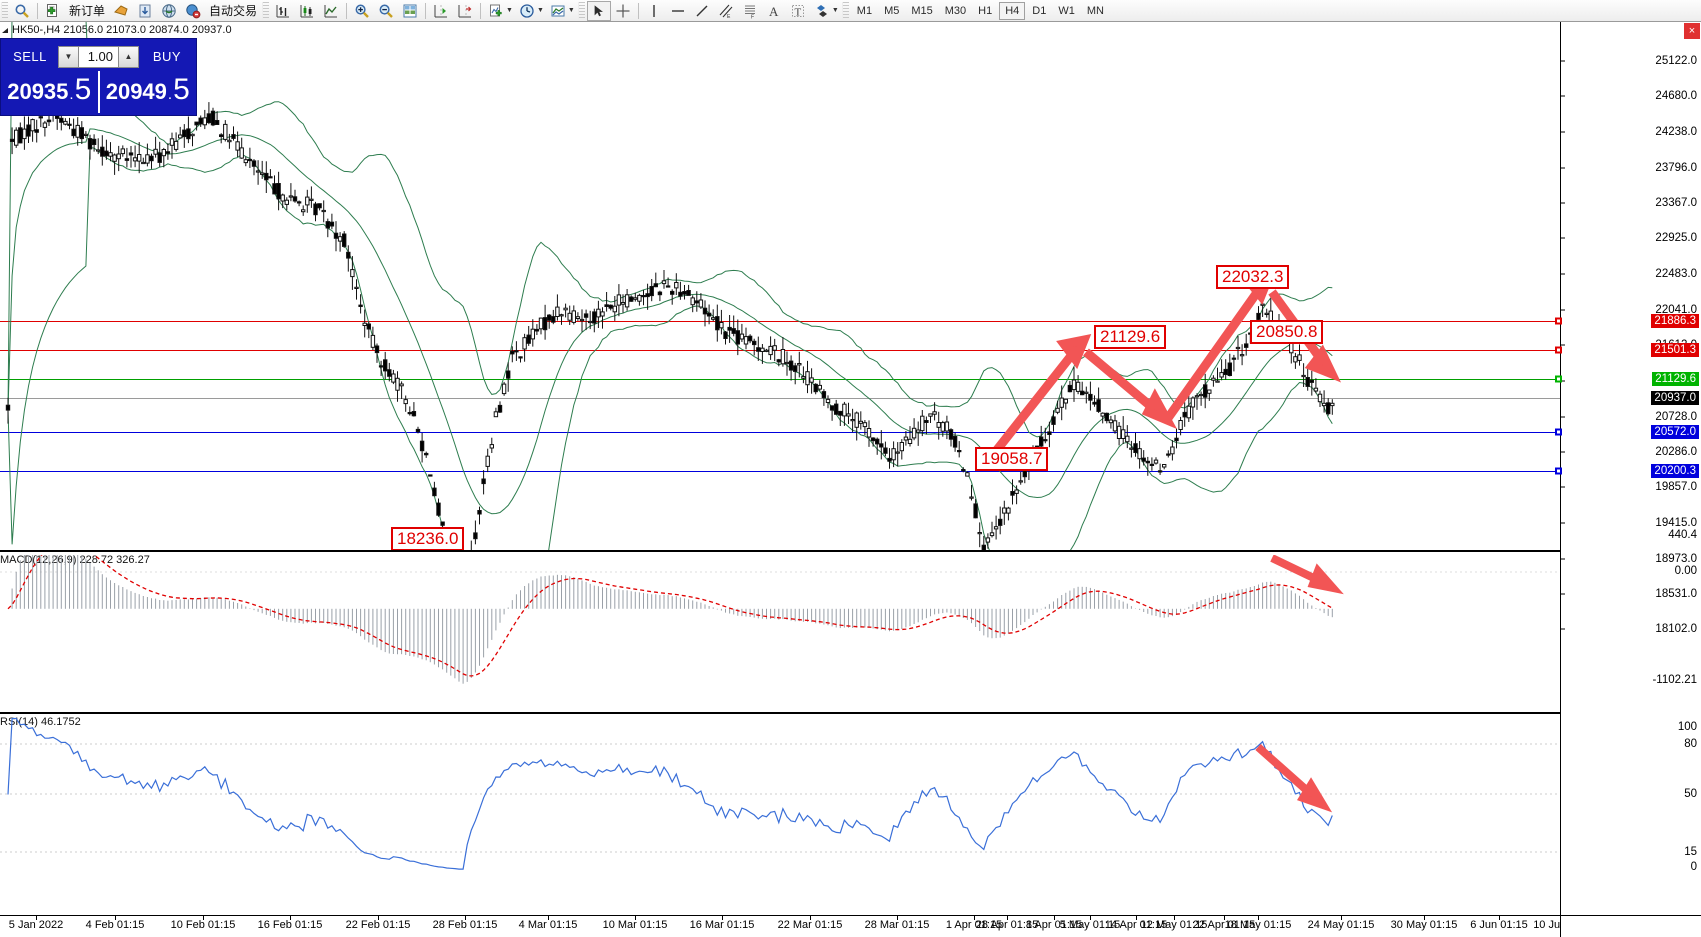 The image size is (1701, 937). What do you see at coordinates (892, 10) in the screenshot?
I see `timeframe-button-m5: M5` at bounding box center [892, 10].